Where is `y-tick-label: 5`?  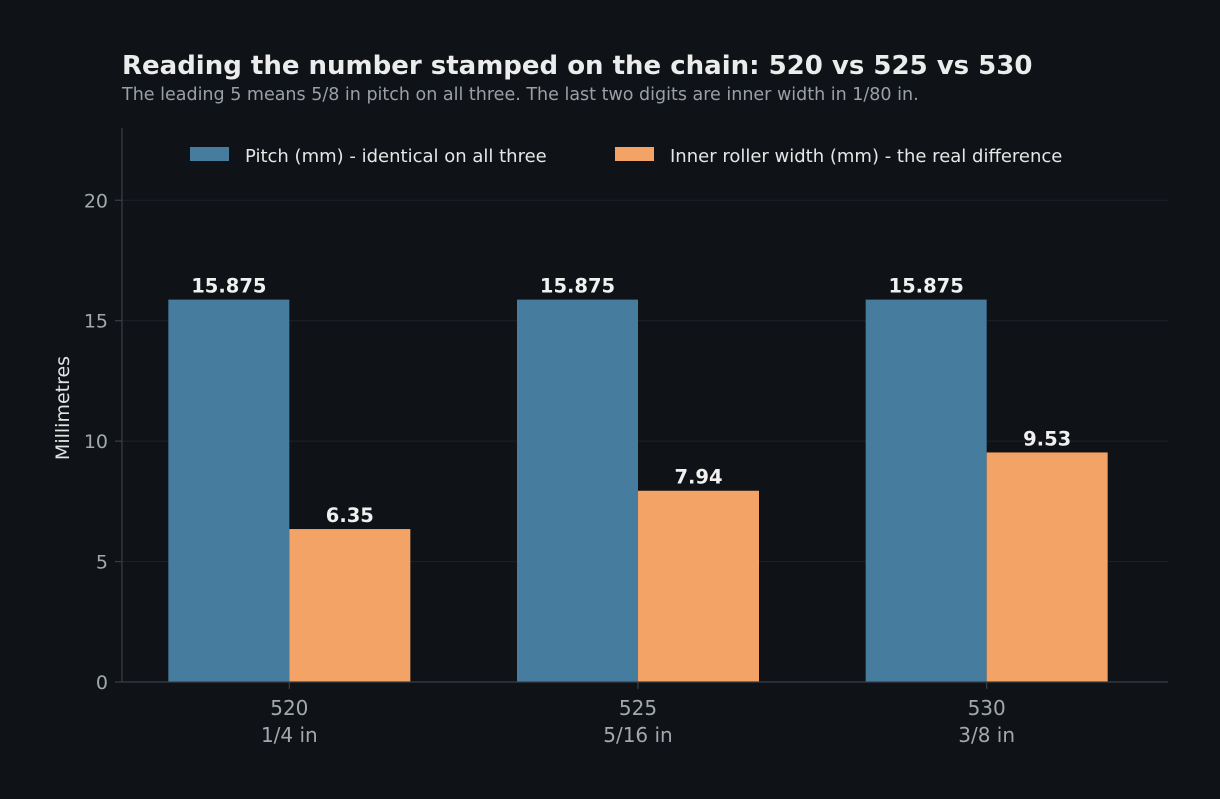
y-tick-label: 5 is located at coordinates (102, 563).